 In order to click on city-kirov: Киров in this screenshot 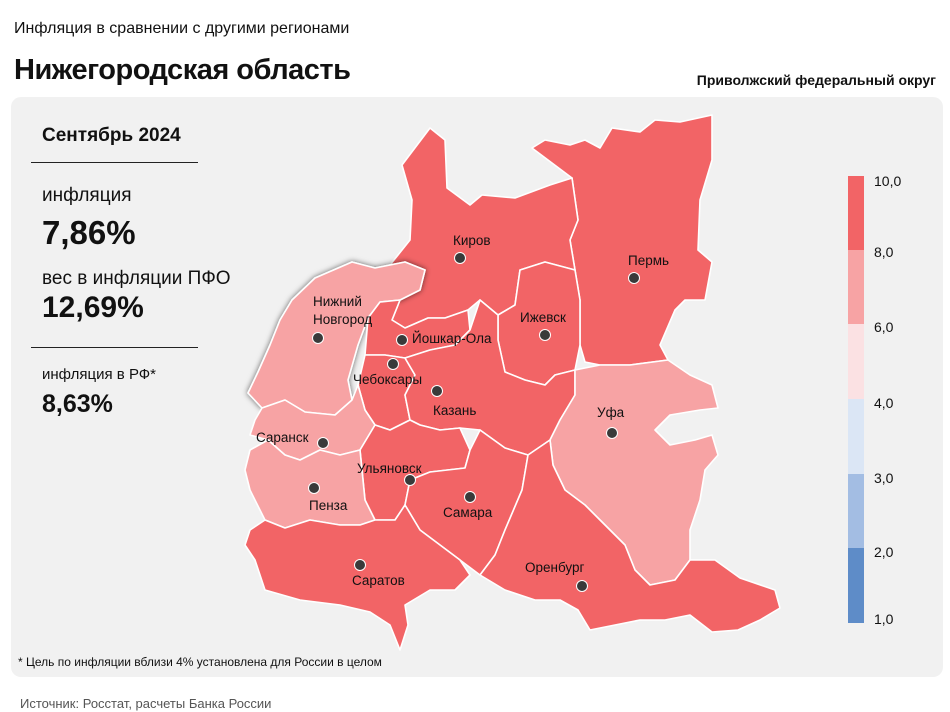, I will do `click(472, 248)`.